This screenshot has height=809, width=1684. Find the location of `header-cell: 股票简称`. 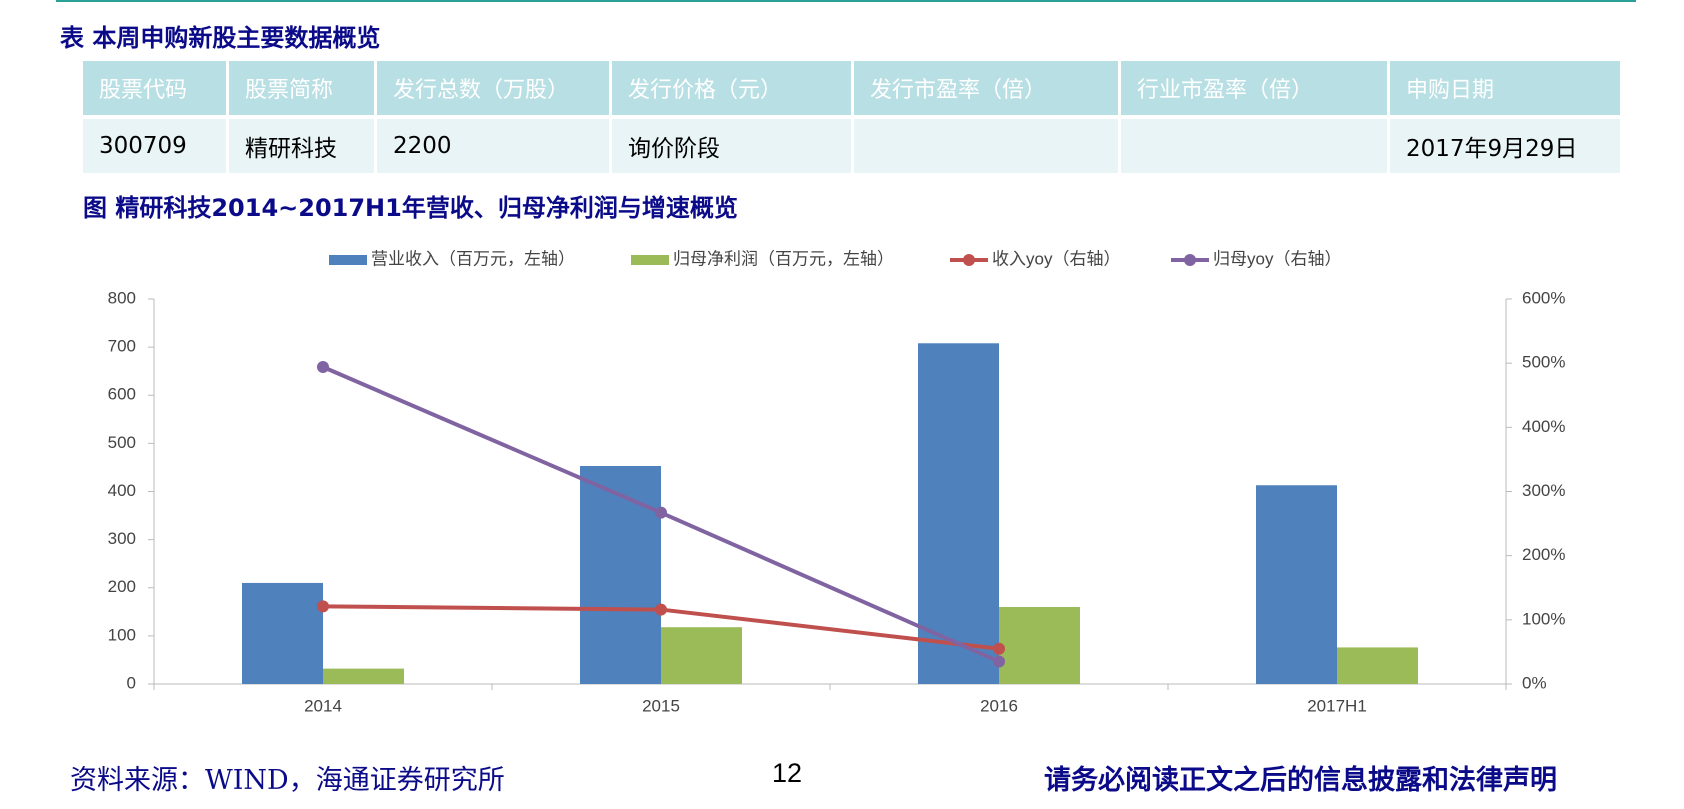

header-cell: 股票简称 is located at coordinates (301, 88).